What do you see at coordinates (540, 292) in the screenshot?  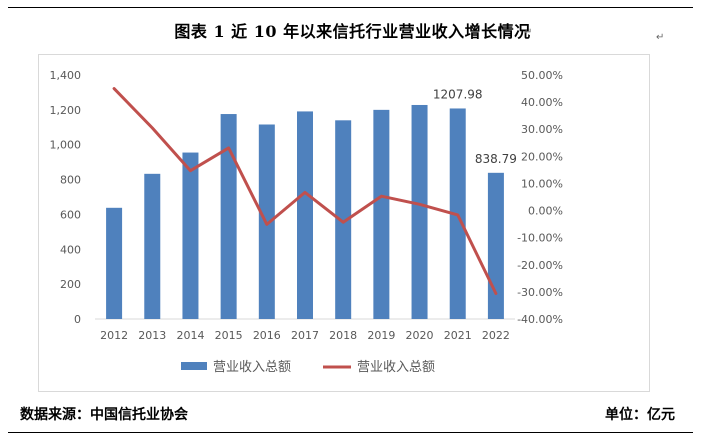 I see `right-axis-tick-label: -30.00%` at bounding box center [540, 292].